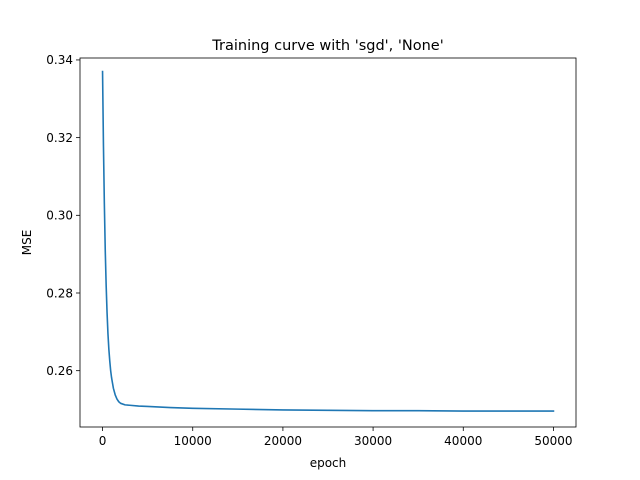 The width and height of the screenshot is (640, 480). Describe the element at coordinates (59, 293) in the screenshot. I see `y-tick-label: 0.28` at that location.